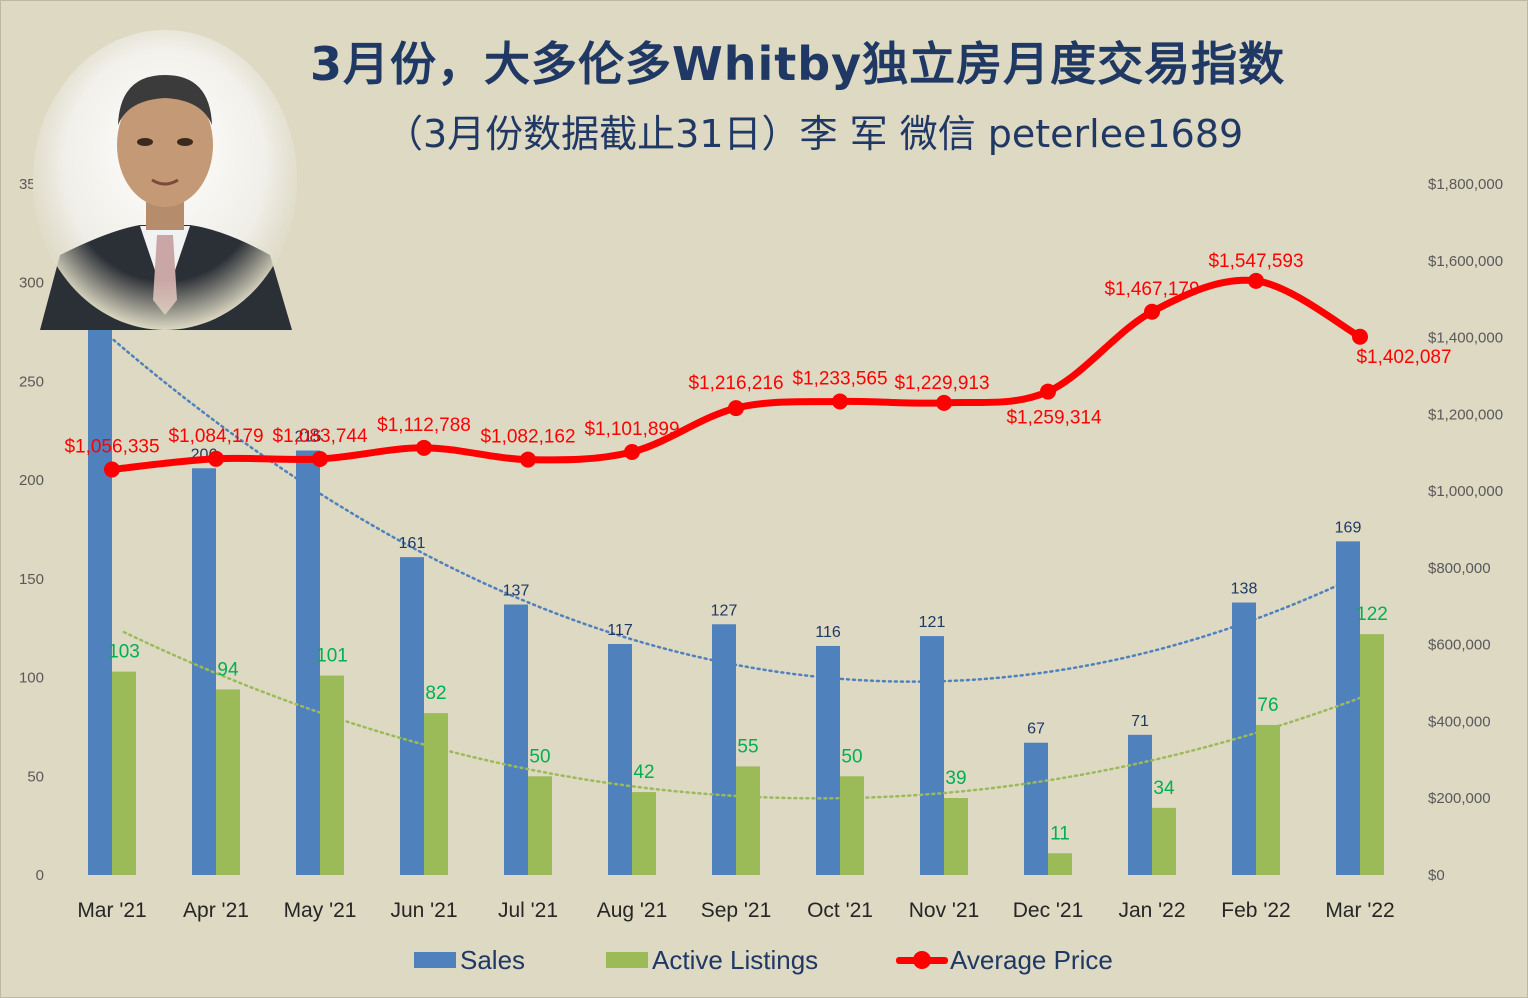 The height and width of the screenshot is (998, 1528). Describe the element at coordinates (215, 436) in the screenshot. I see `price-data-label: $1,084,179` at that location.